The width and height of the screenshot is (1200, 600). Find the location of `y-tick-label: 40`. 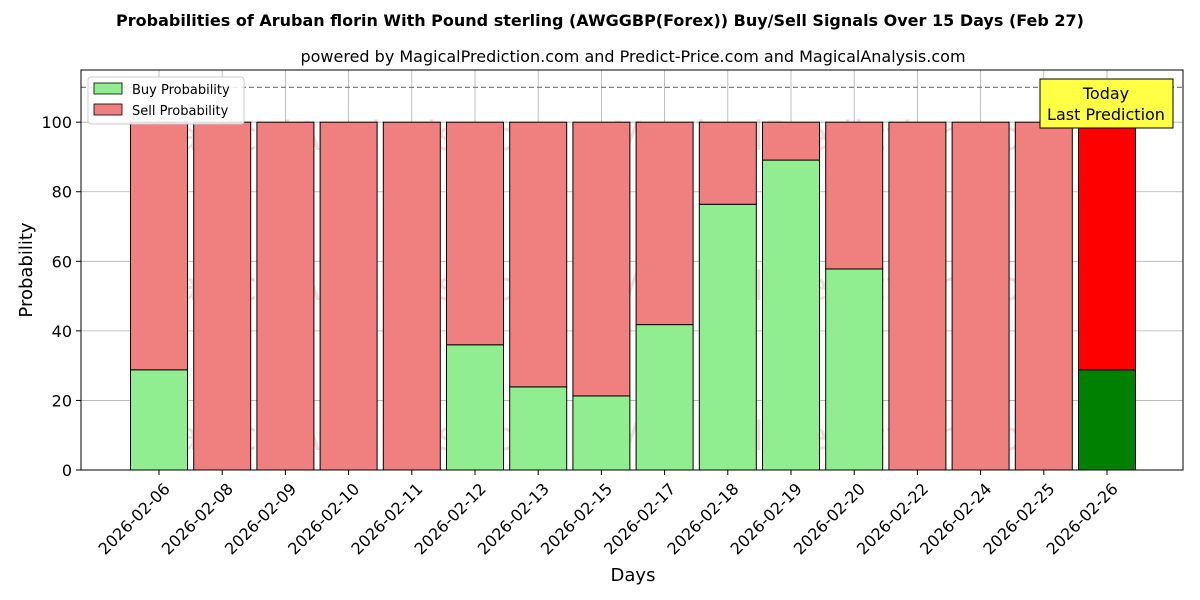

y-tick-label: 40 is located at coordinates (62, 331).